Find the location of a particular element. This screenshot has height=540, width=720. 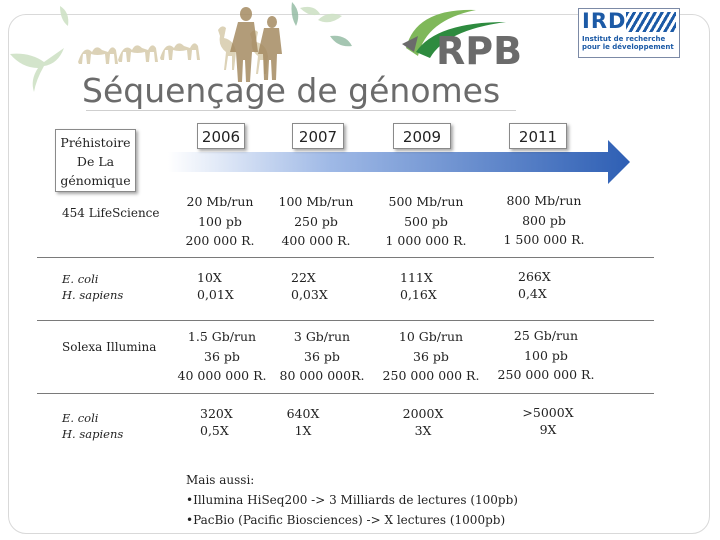

cell-line: 800 pb is located at coordinates (544, 220).